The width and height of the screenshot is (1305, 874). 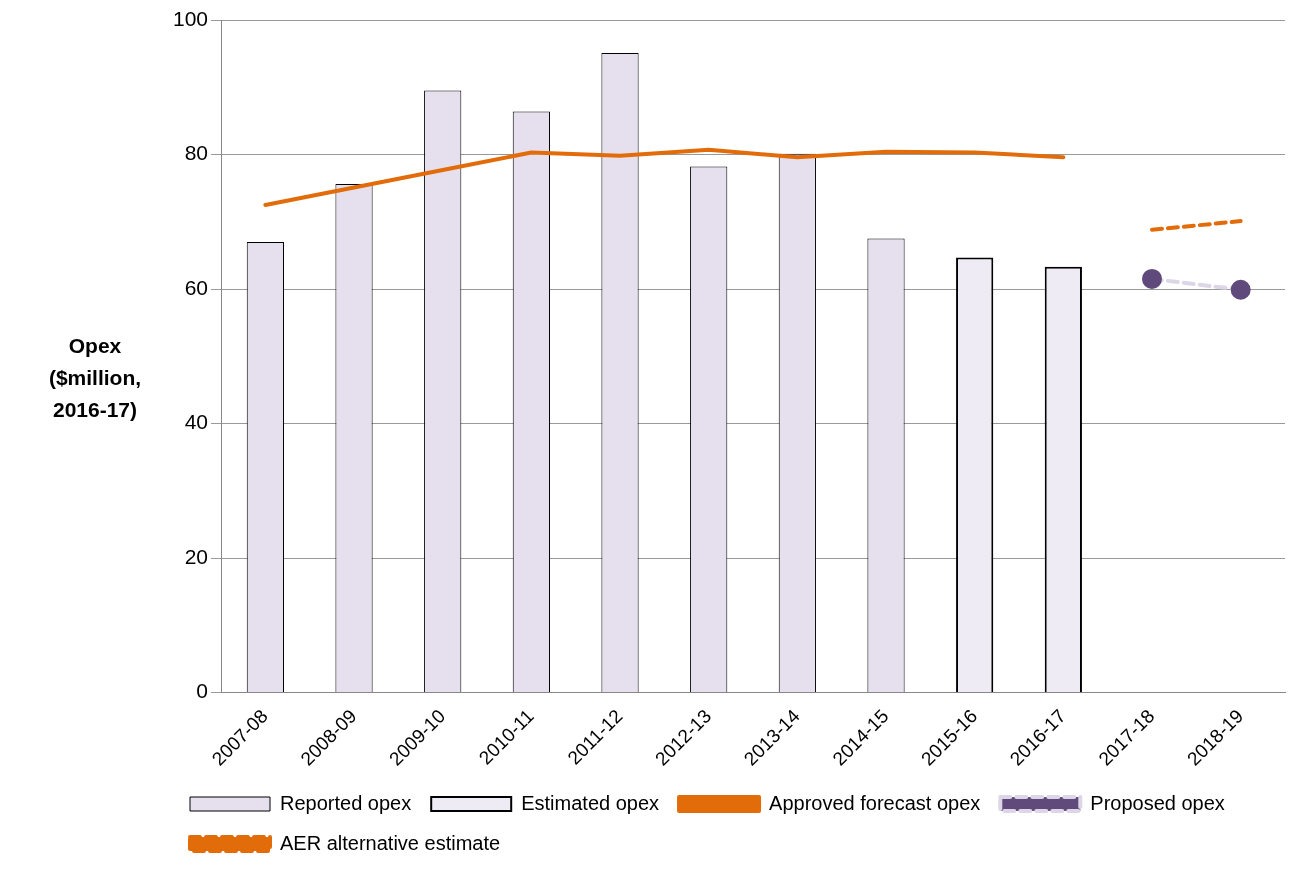 I want to click on y-tick-label: 20, so click(x=196, y=556).